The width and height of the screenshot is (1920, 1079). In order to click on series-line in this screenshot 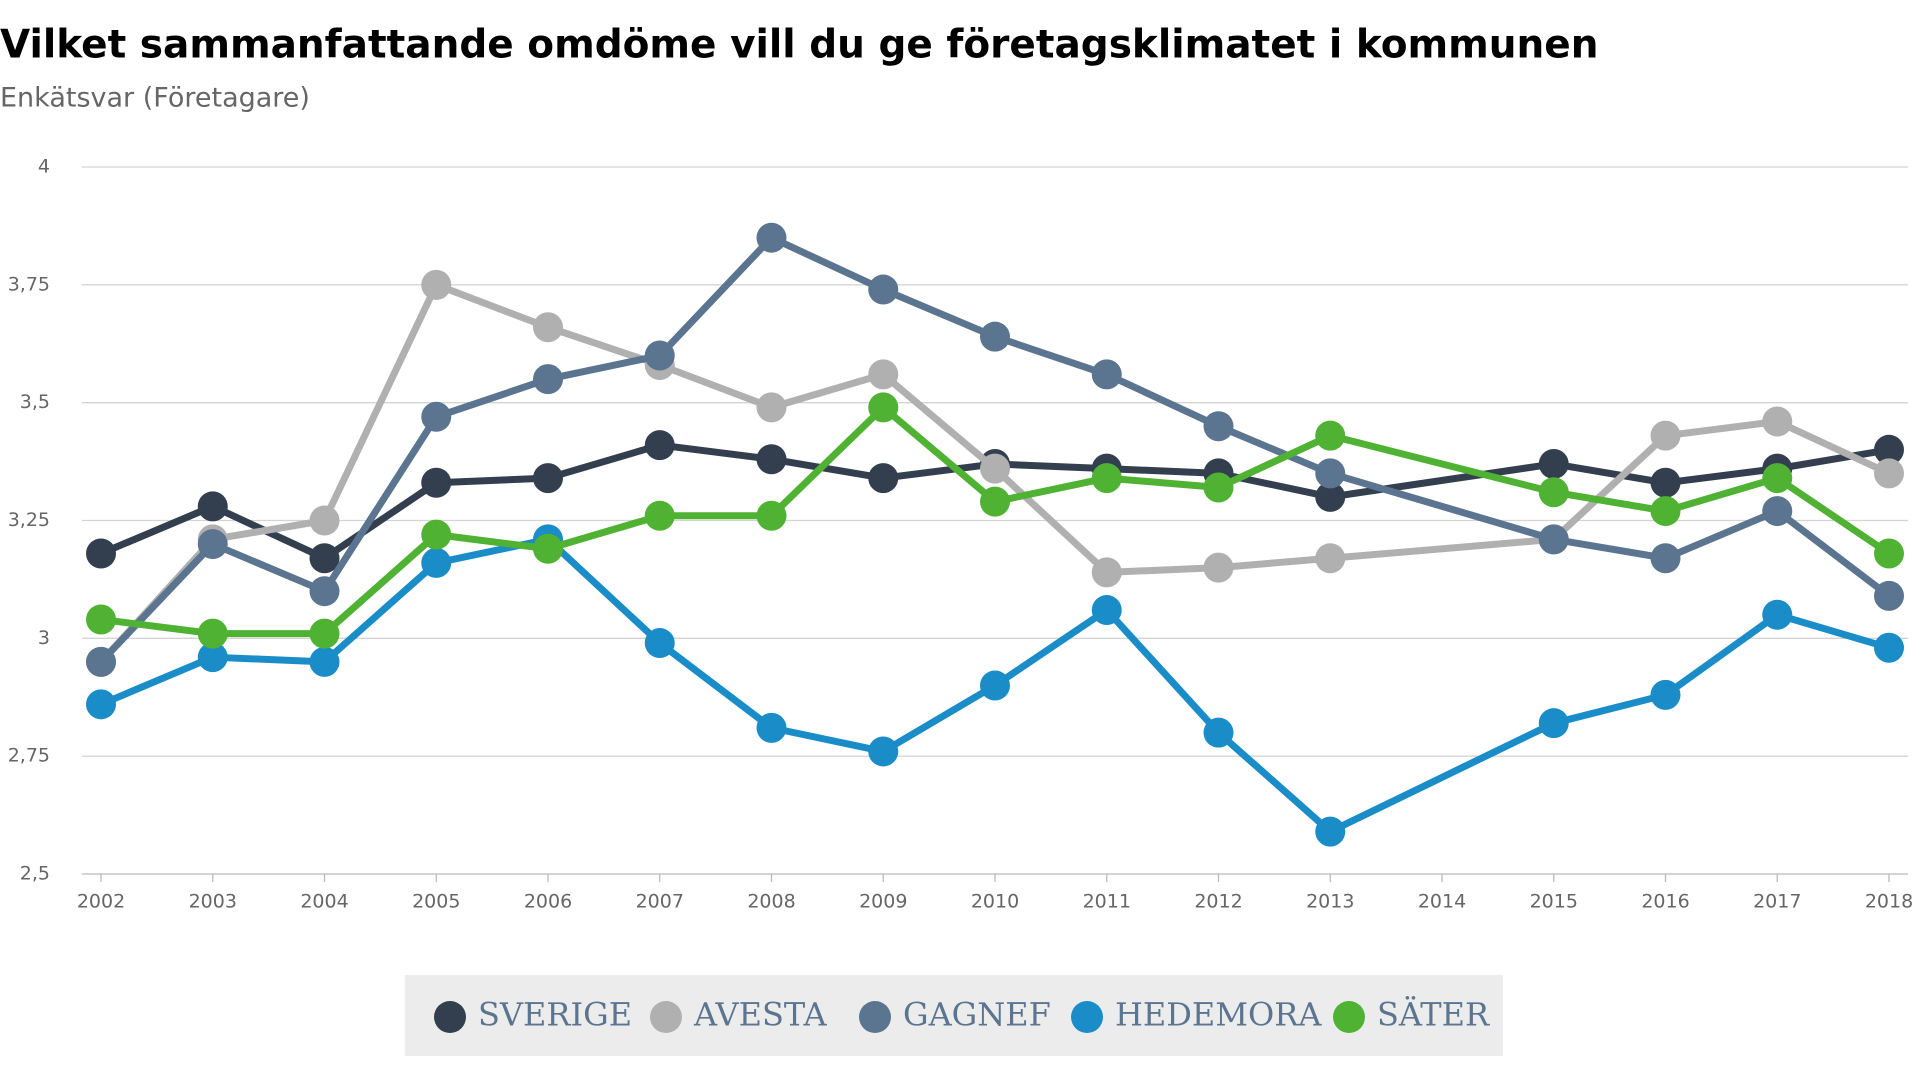, I will do `click(994, 501)`.